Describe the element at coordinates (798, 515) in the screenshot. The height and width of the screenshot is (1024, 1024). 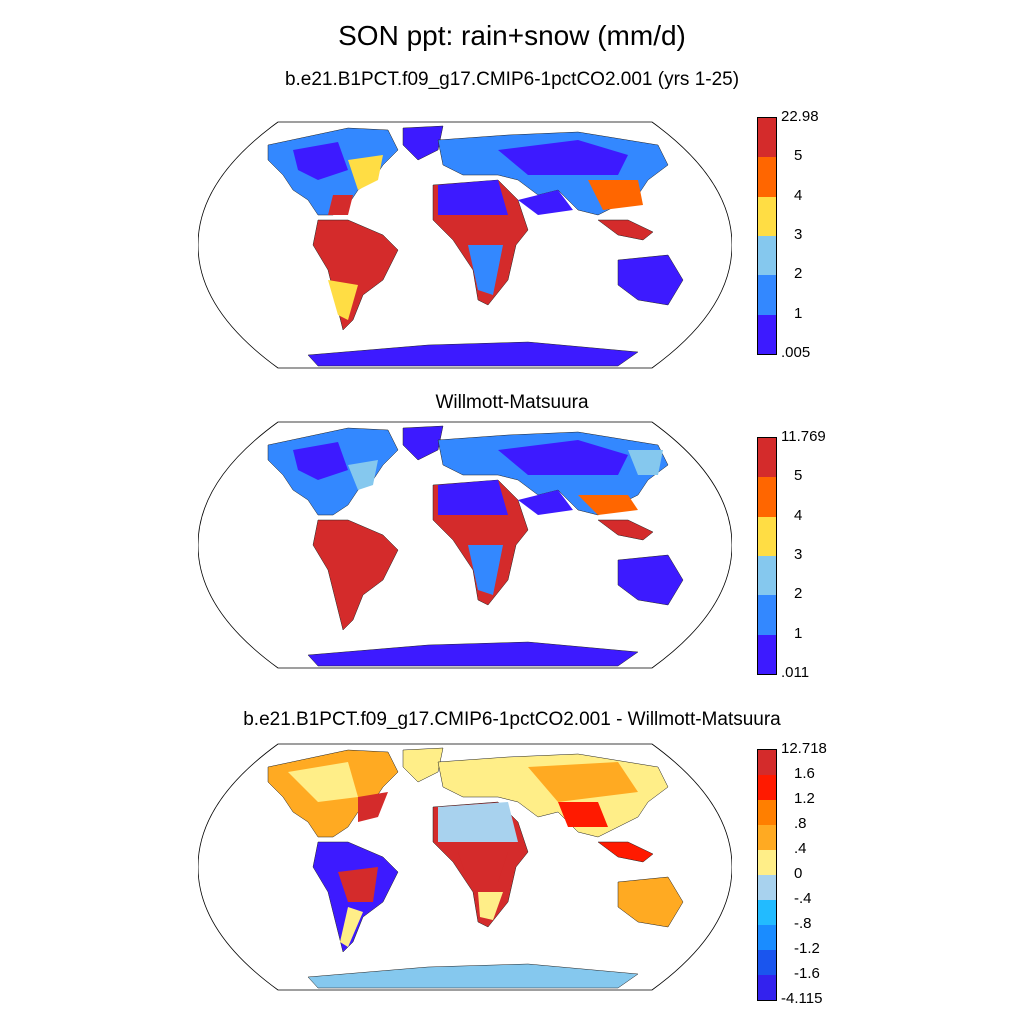
I see `colorbar-2-tick-label: 4` at that location.